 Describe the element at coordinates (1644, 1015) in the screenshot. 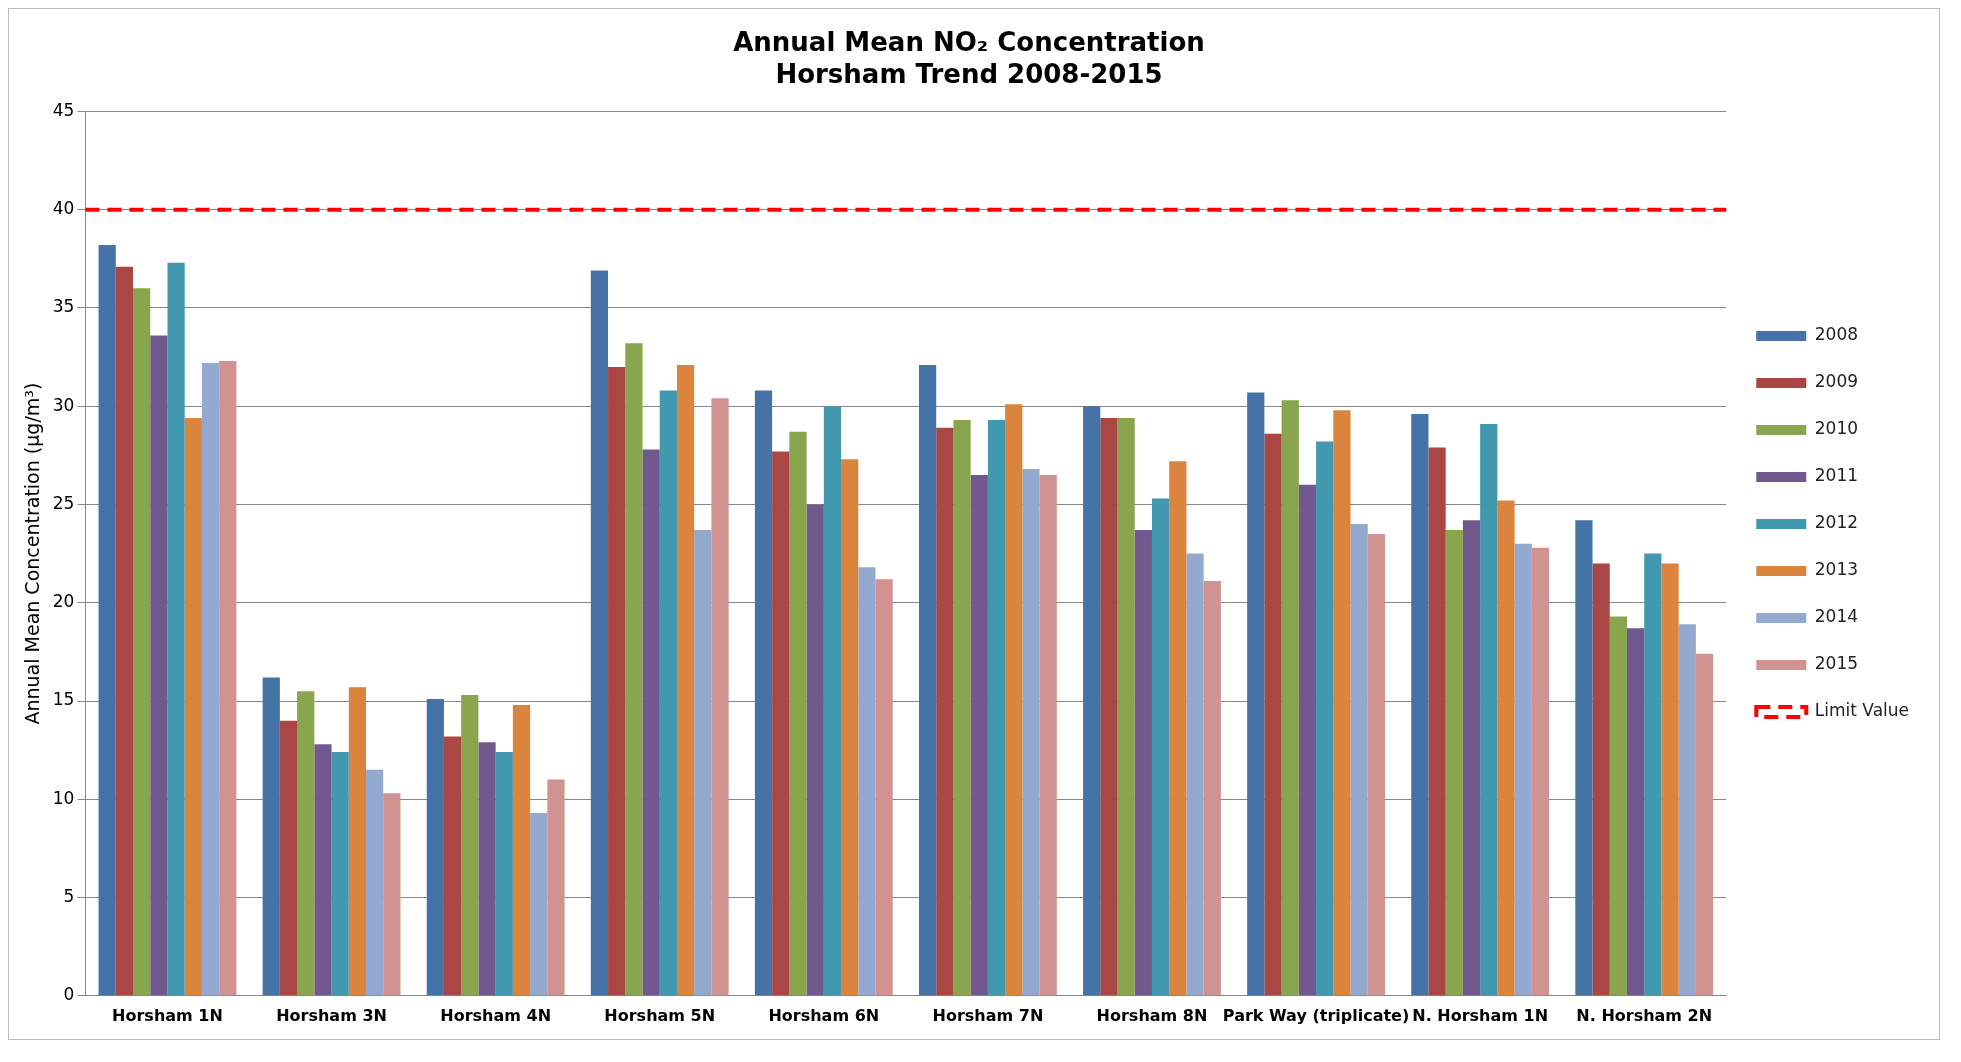

I see `x-tick-label: N. Horsham 2N` at that location.